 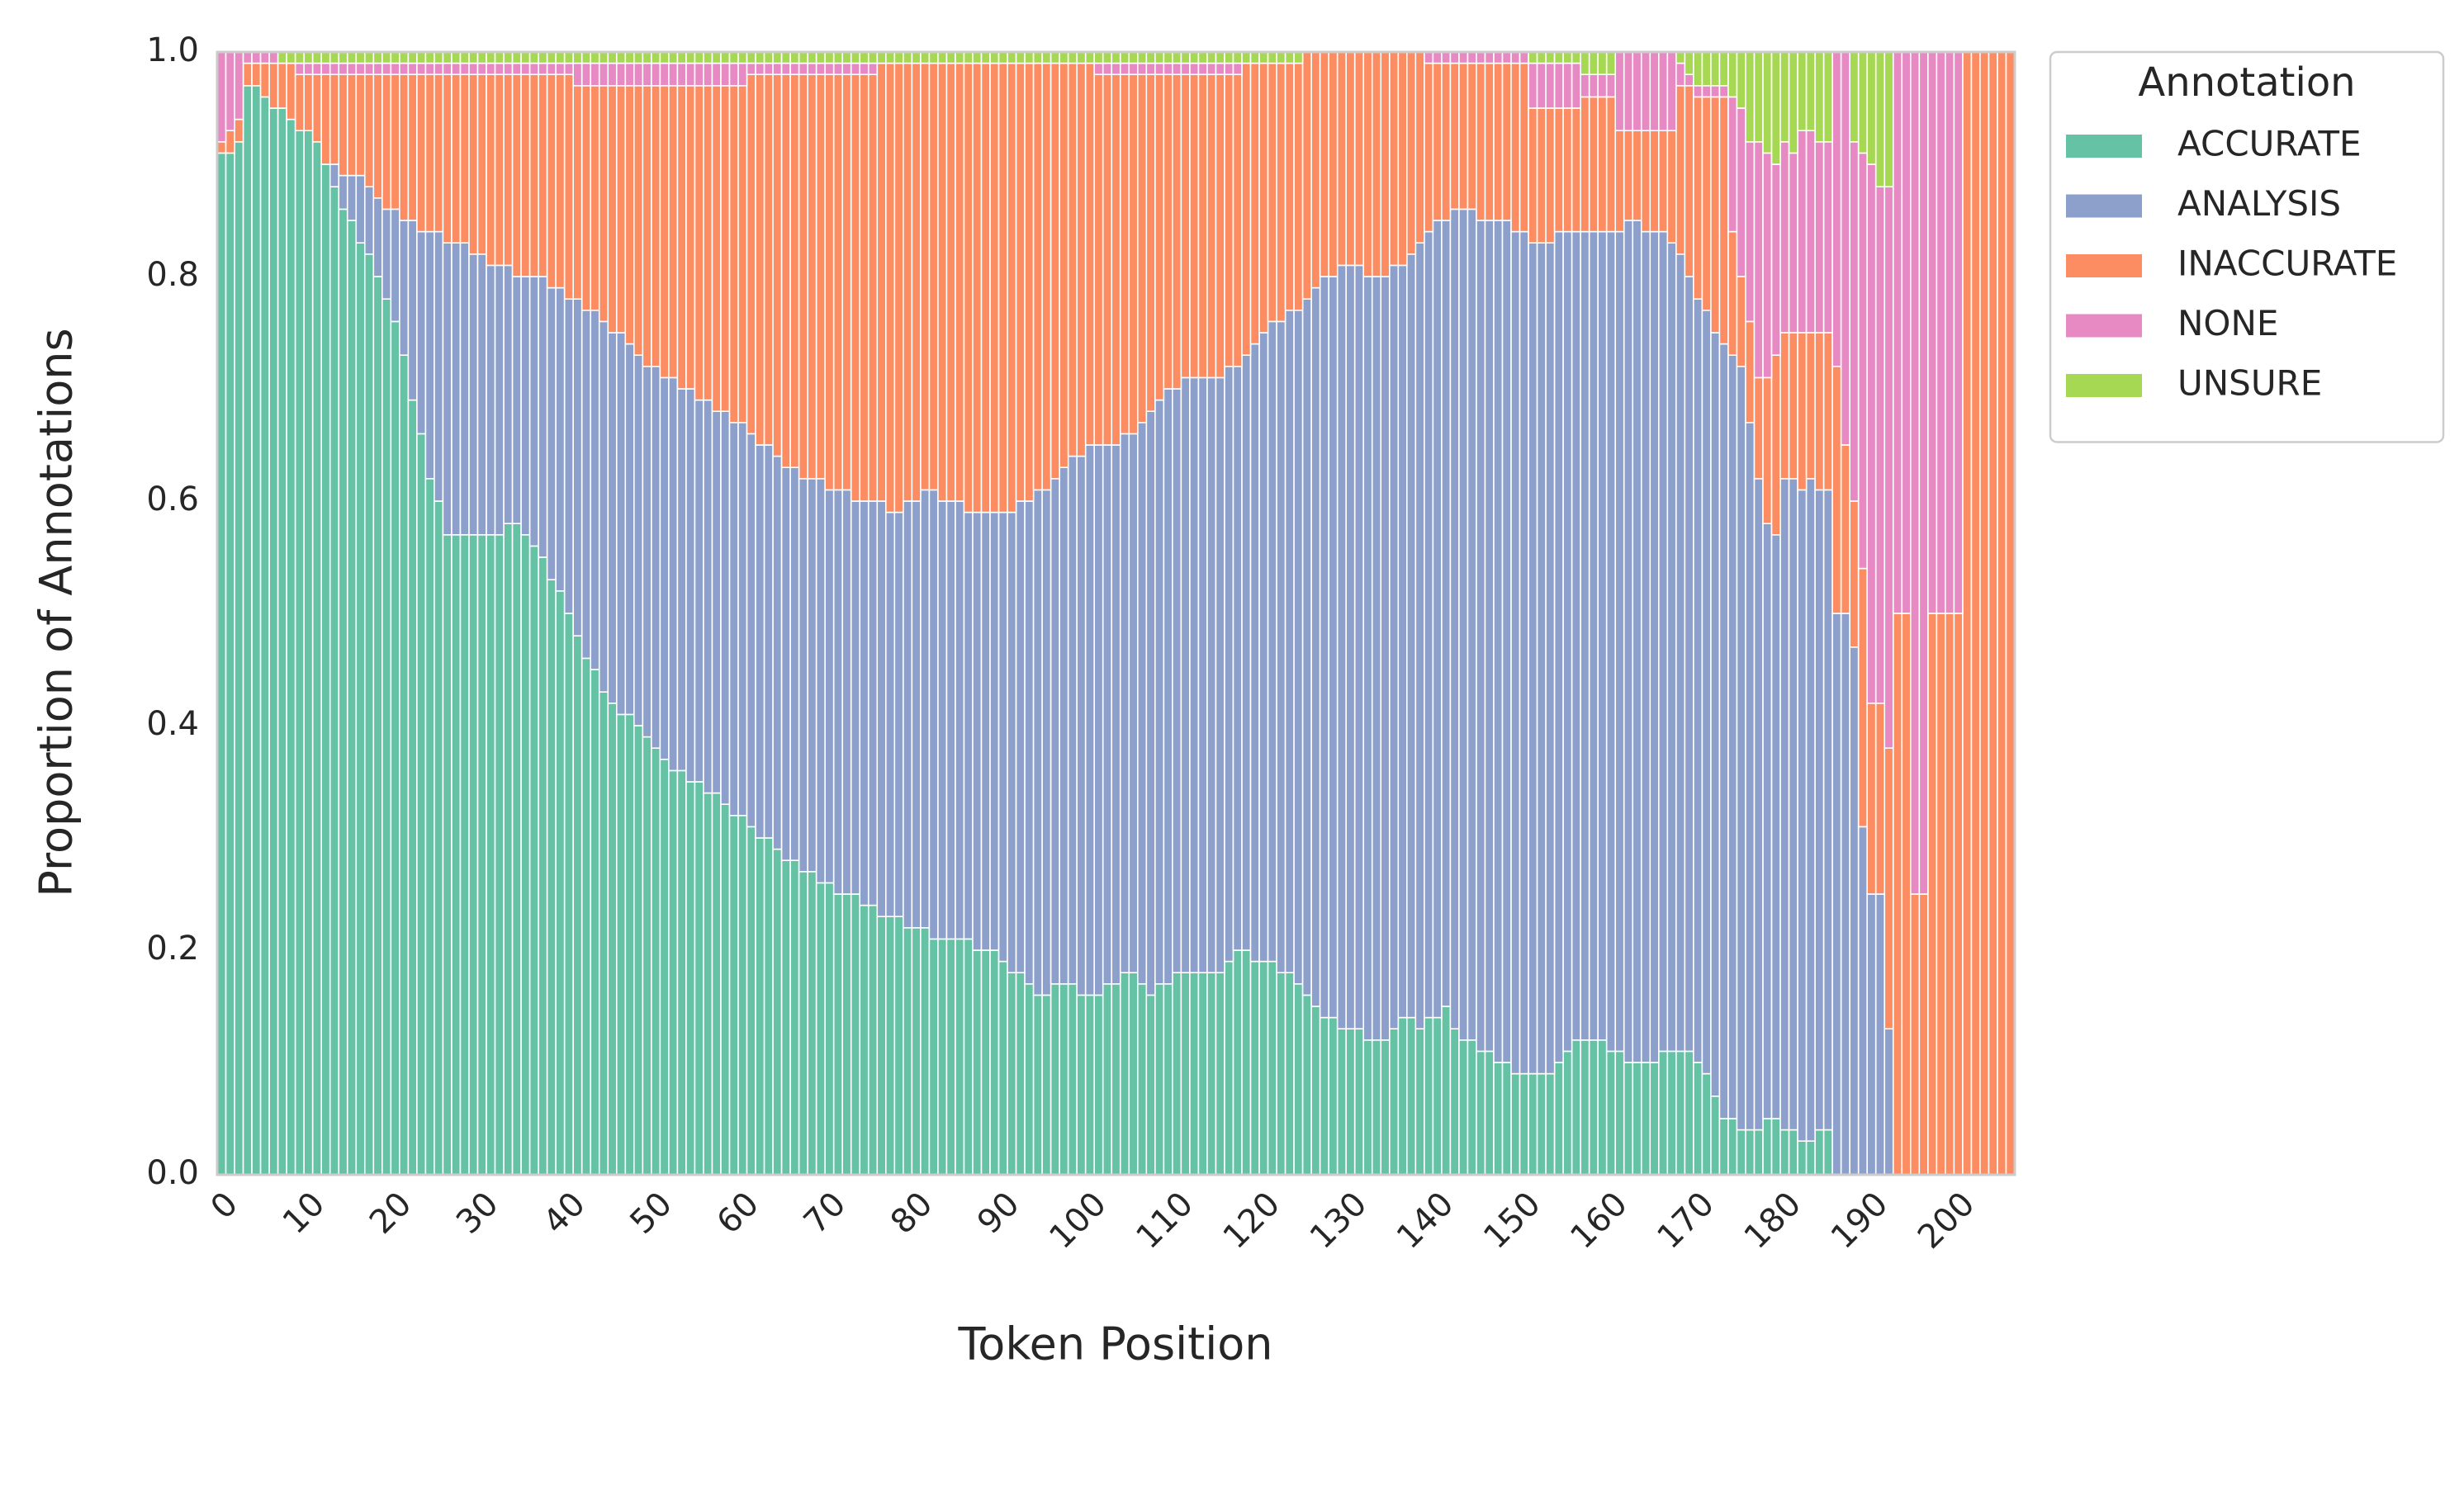 I want to click on y-tick-label: 0.2, so click(x=172, y=949).